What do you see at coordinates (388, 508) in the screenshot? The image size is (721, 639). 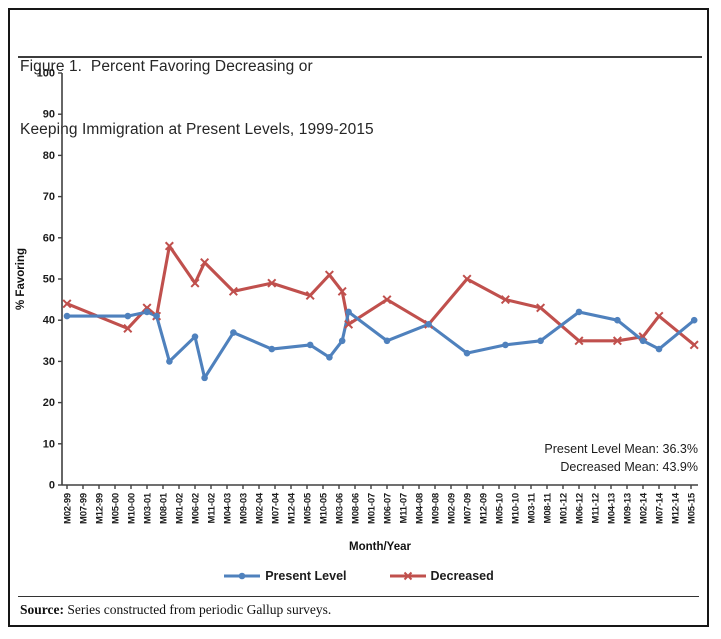 I see `x-tick-label: M06-07` at bounding box center [388, 508].